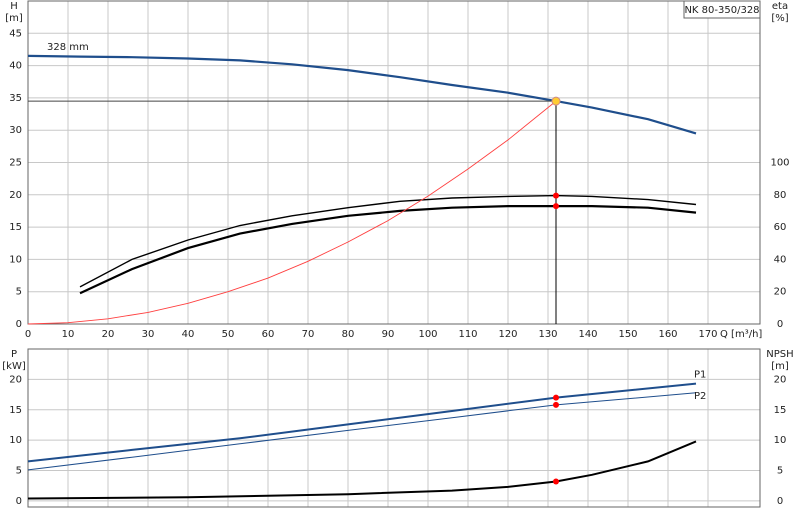 The width and height of the screenshot is (800, 520). Describe the element at coordinates (780, 410) in the screenshot. I see `y2-tick-label: 15` at that location.